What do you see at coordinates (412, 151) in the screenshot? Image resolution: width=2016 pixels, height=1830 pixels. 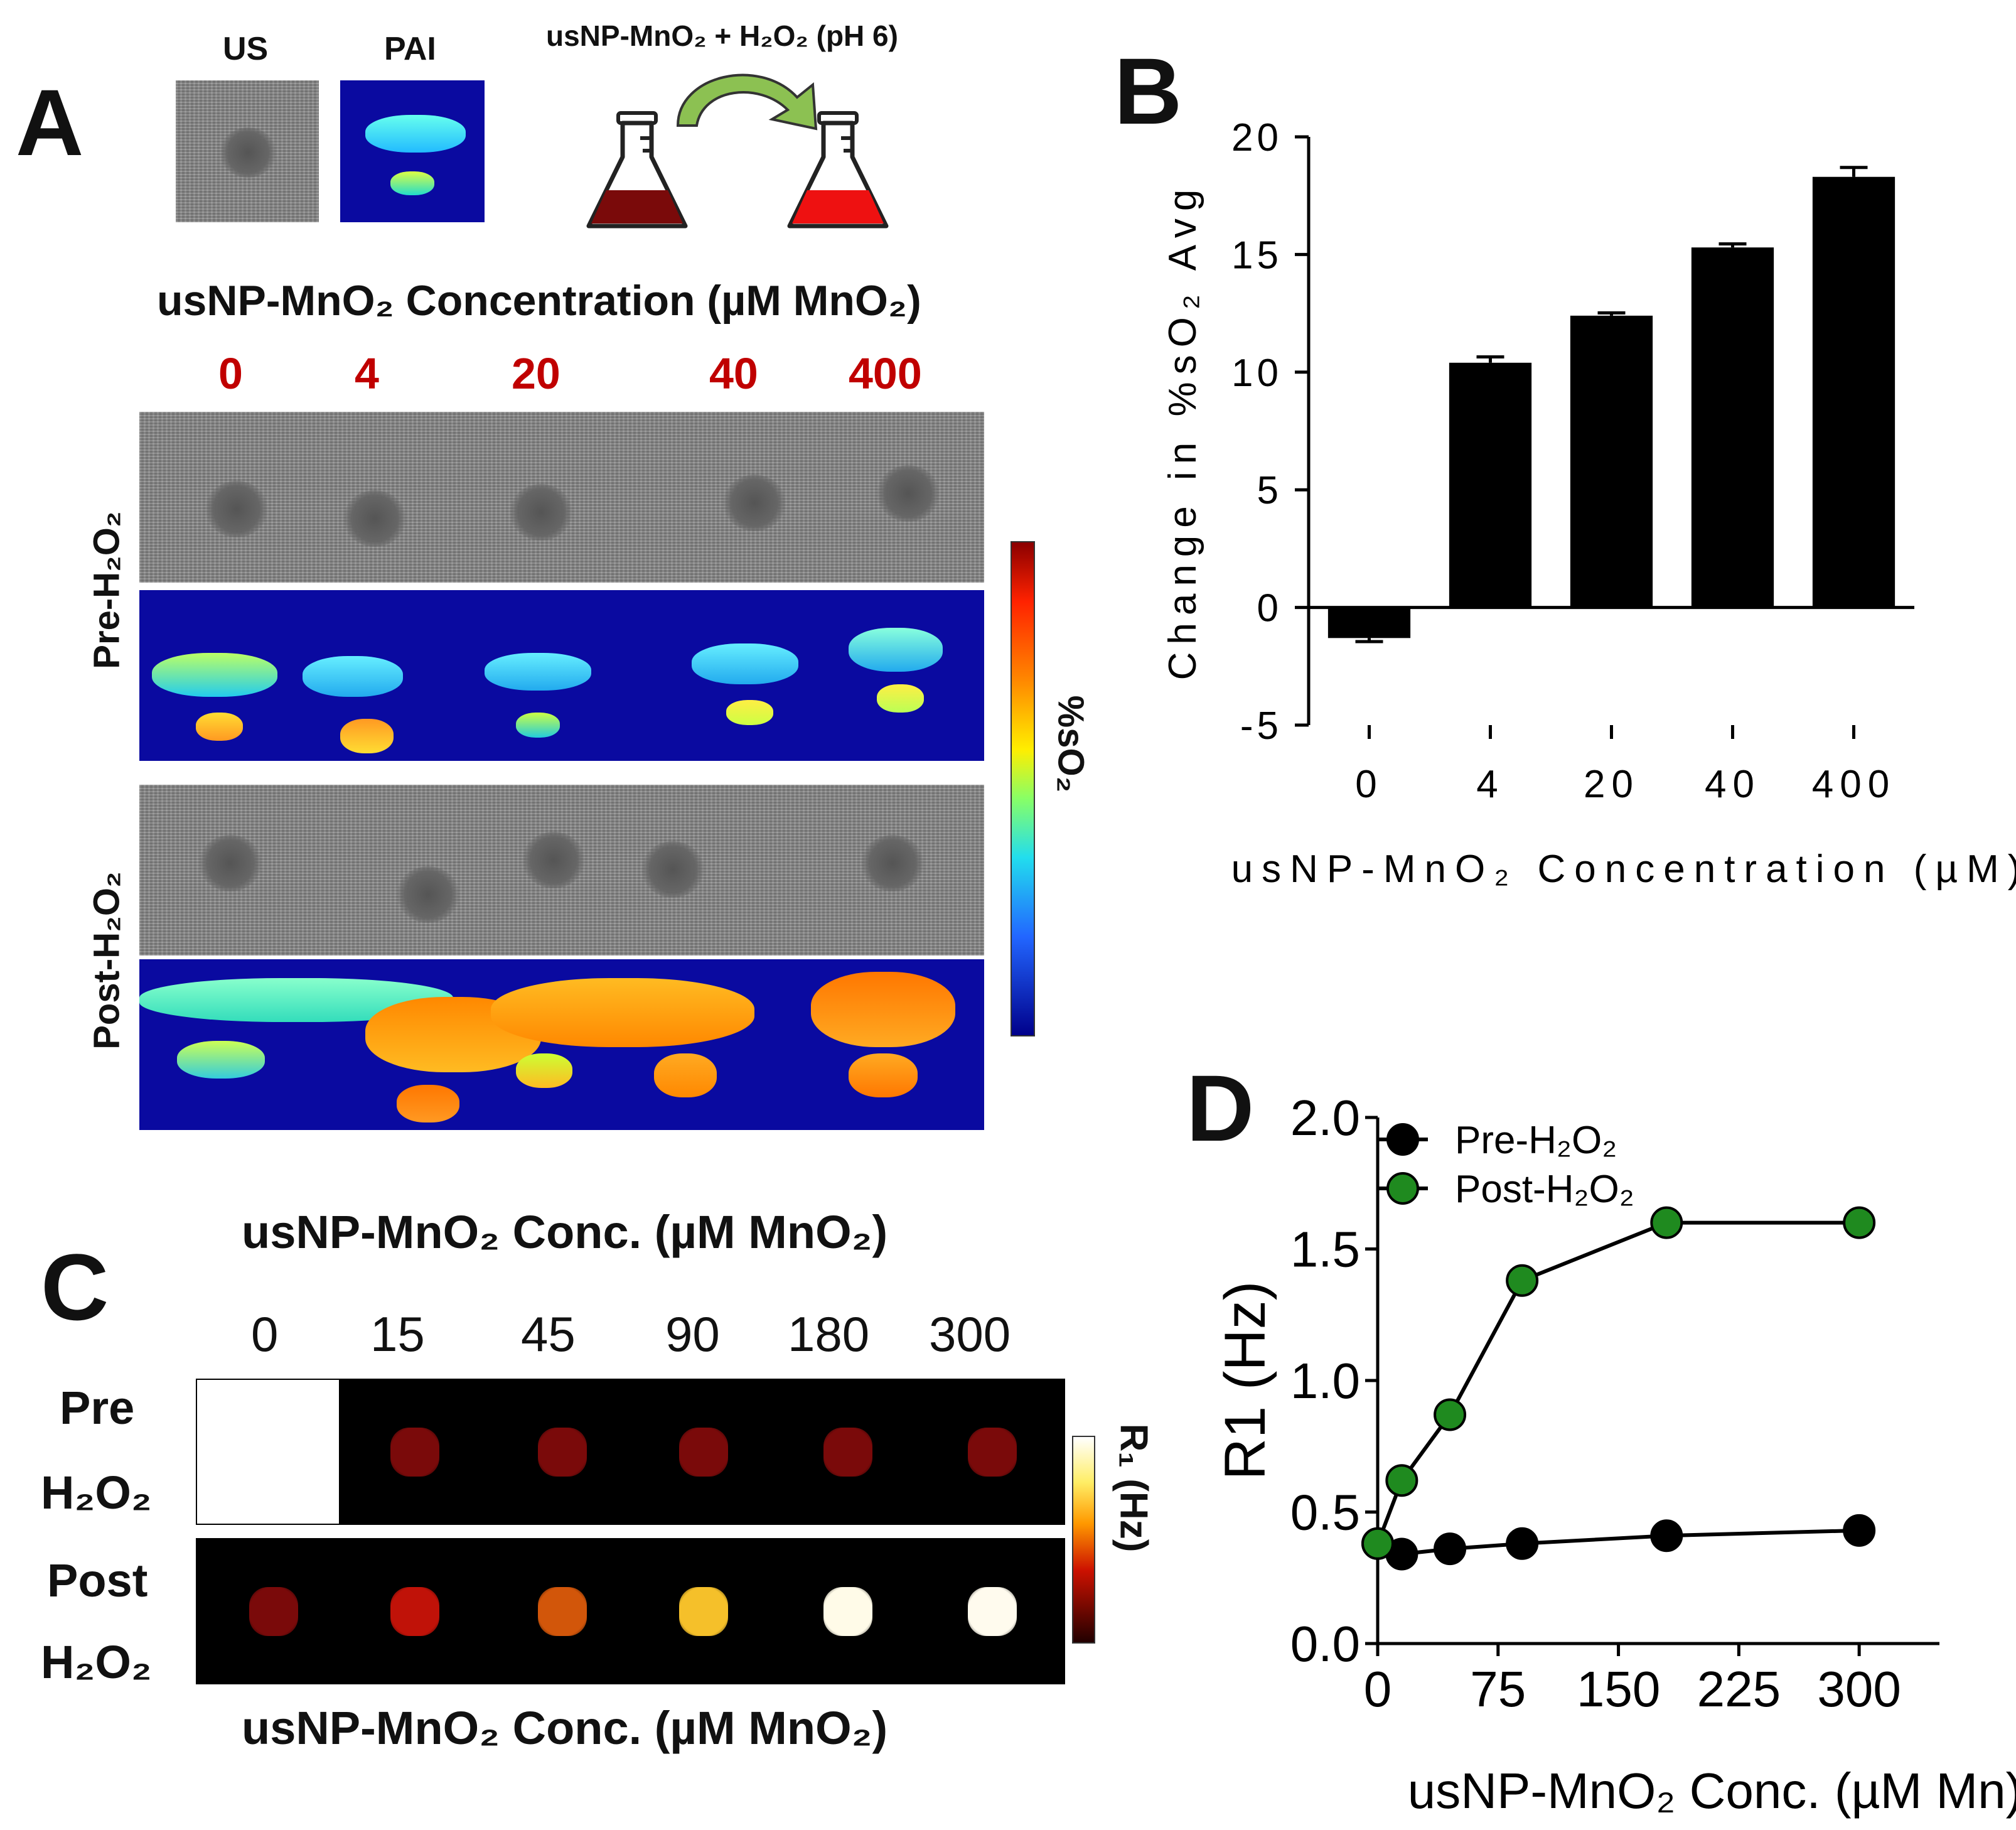 I see `pai-thumbnail` at bounding box center [412, 151].